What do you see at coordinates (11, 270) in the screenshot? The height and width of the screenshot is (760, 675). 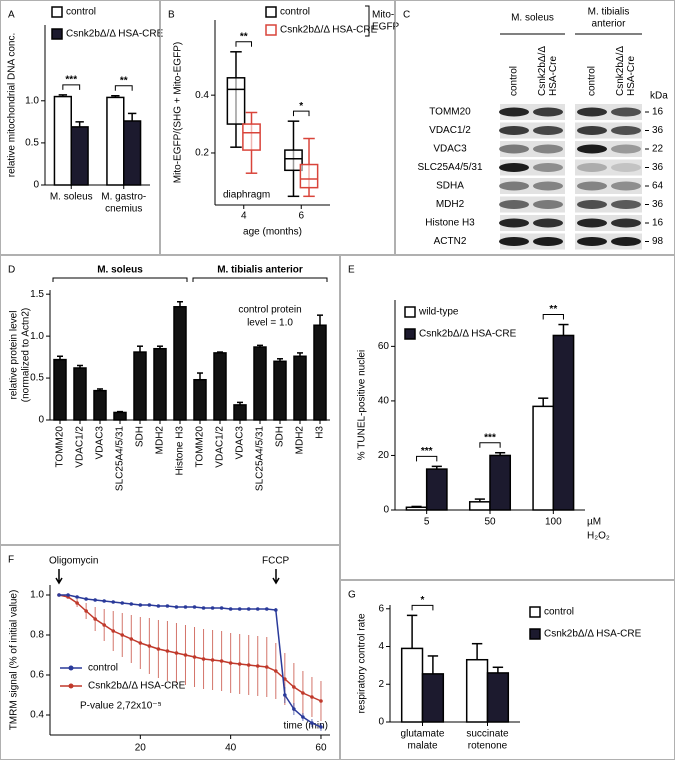 I see `panel-letter: D` at bounding box center [11, 270].